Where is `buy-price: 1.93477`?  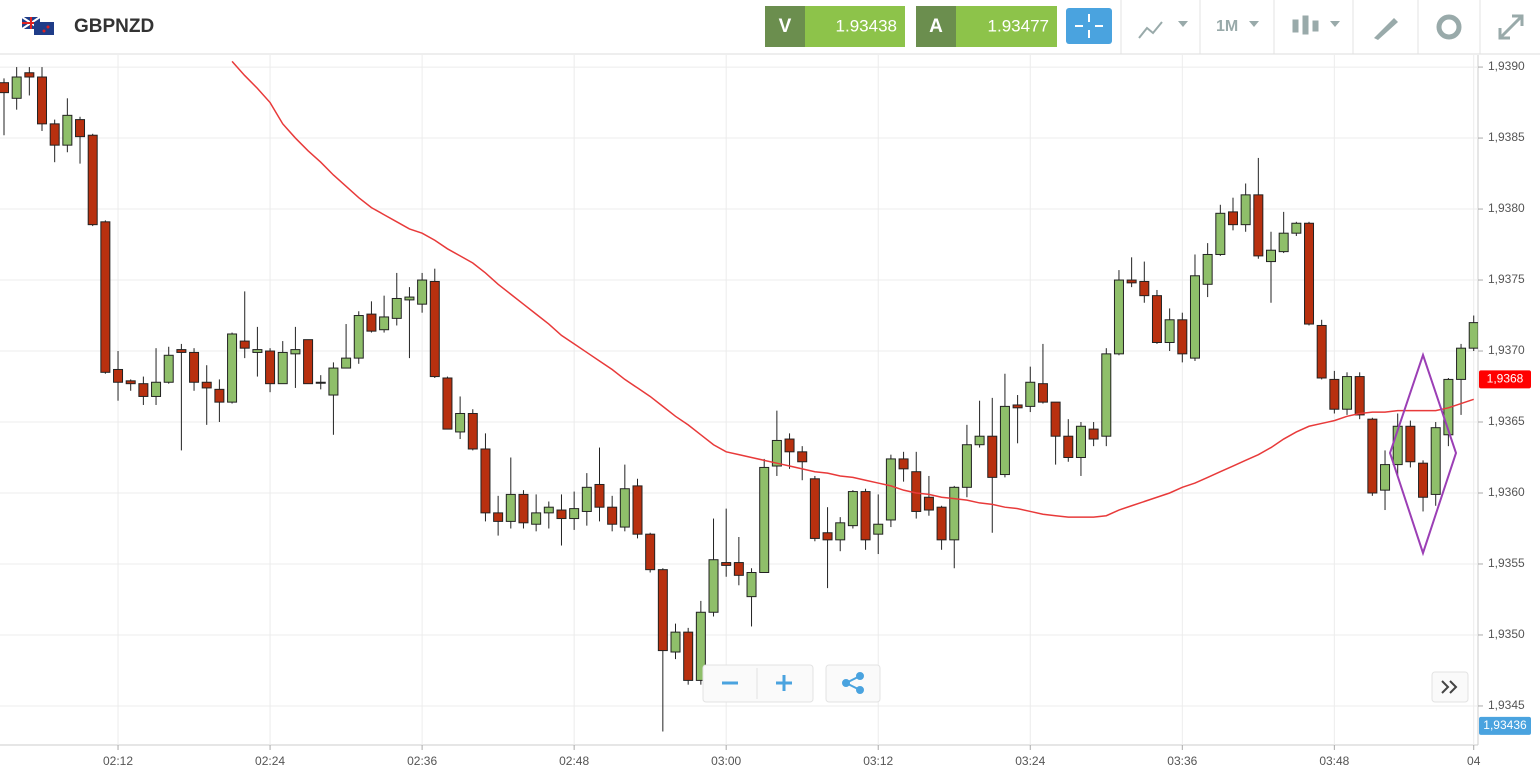 buy-price: 1.93477 is located at coordinates (1018, 25).